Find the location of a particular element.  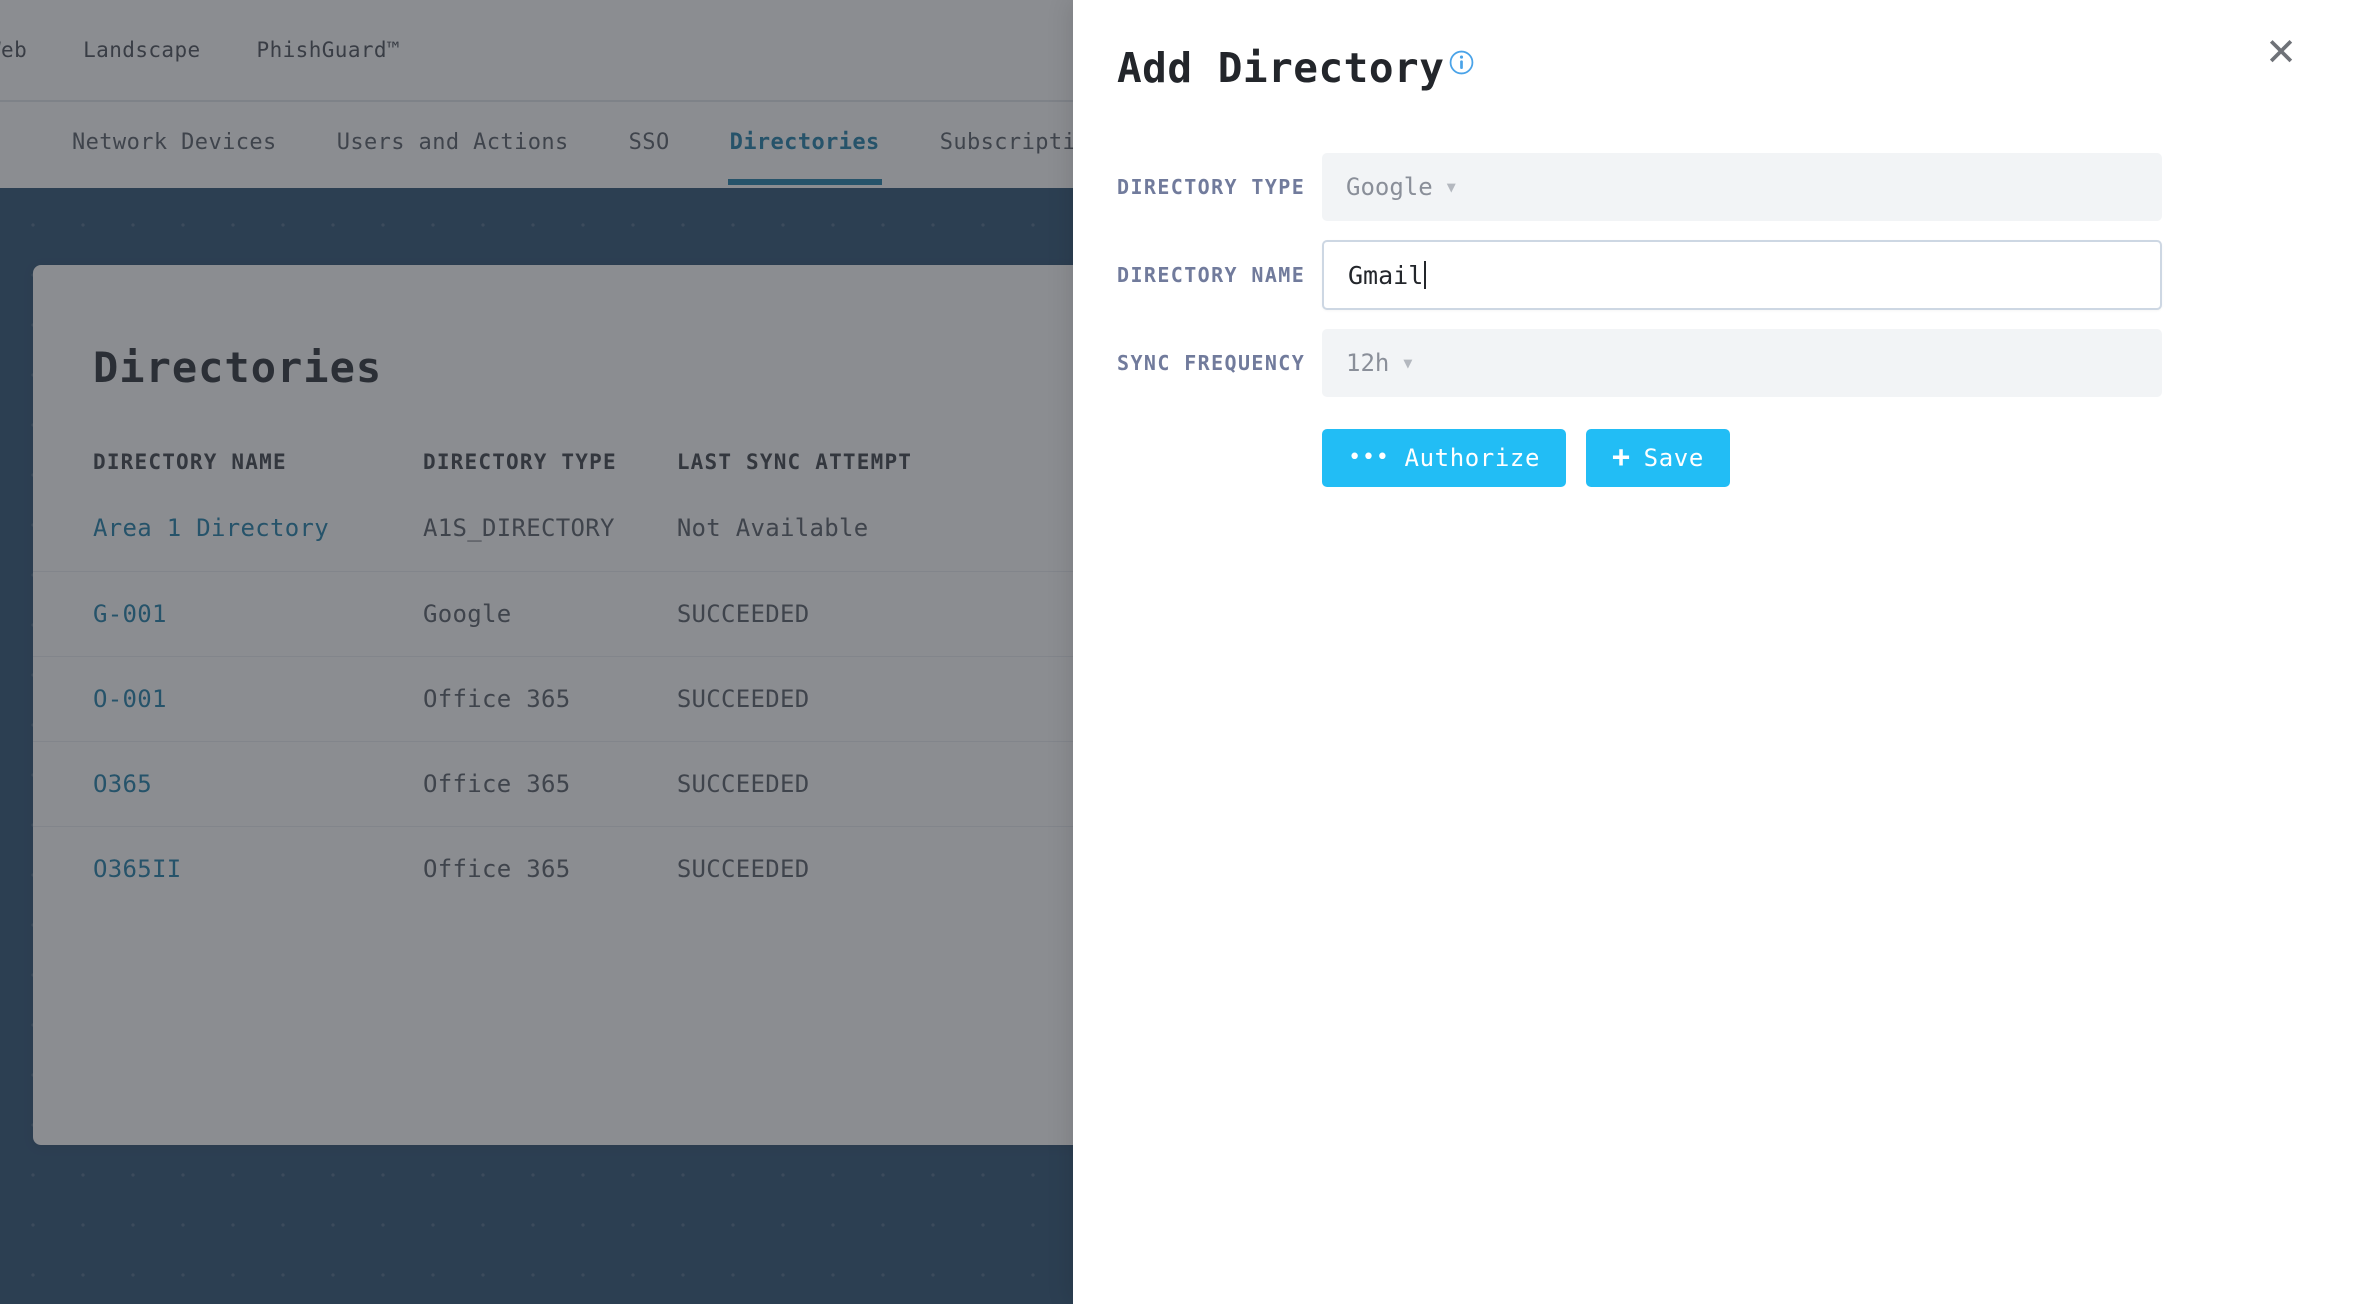

modal-title-row: Add Directory is located at coordinates (1714, 45).